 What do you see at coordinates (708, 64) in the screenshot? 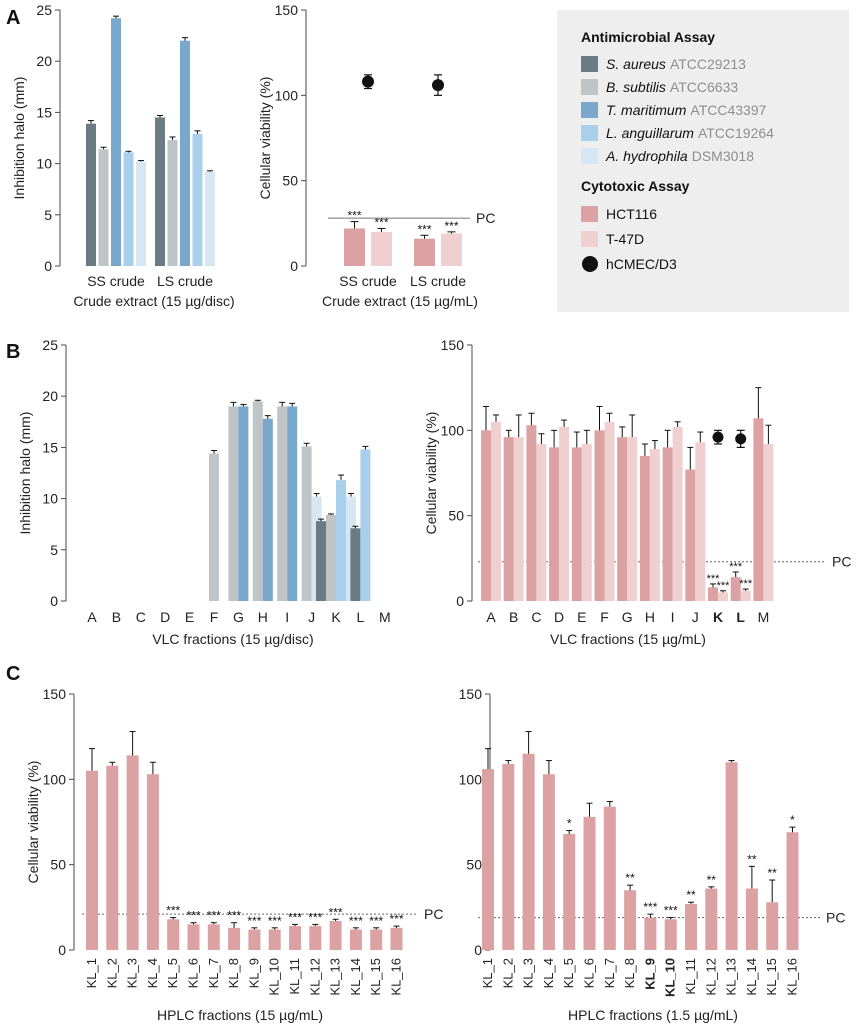
I see `legend-strain: ATCC29213` at bounding box center [708, 64].